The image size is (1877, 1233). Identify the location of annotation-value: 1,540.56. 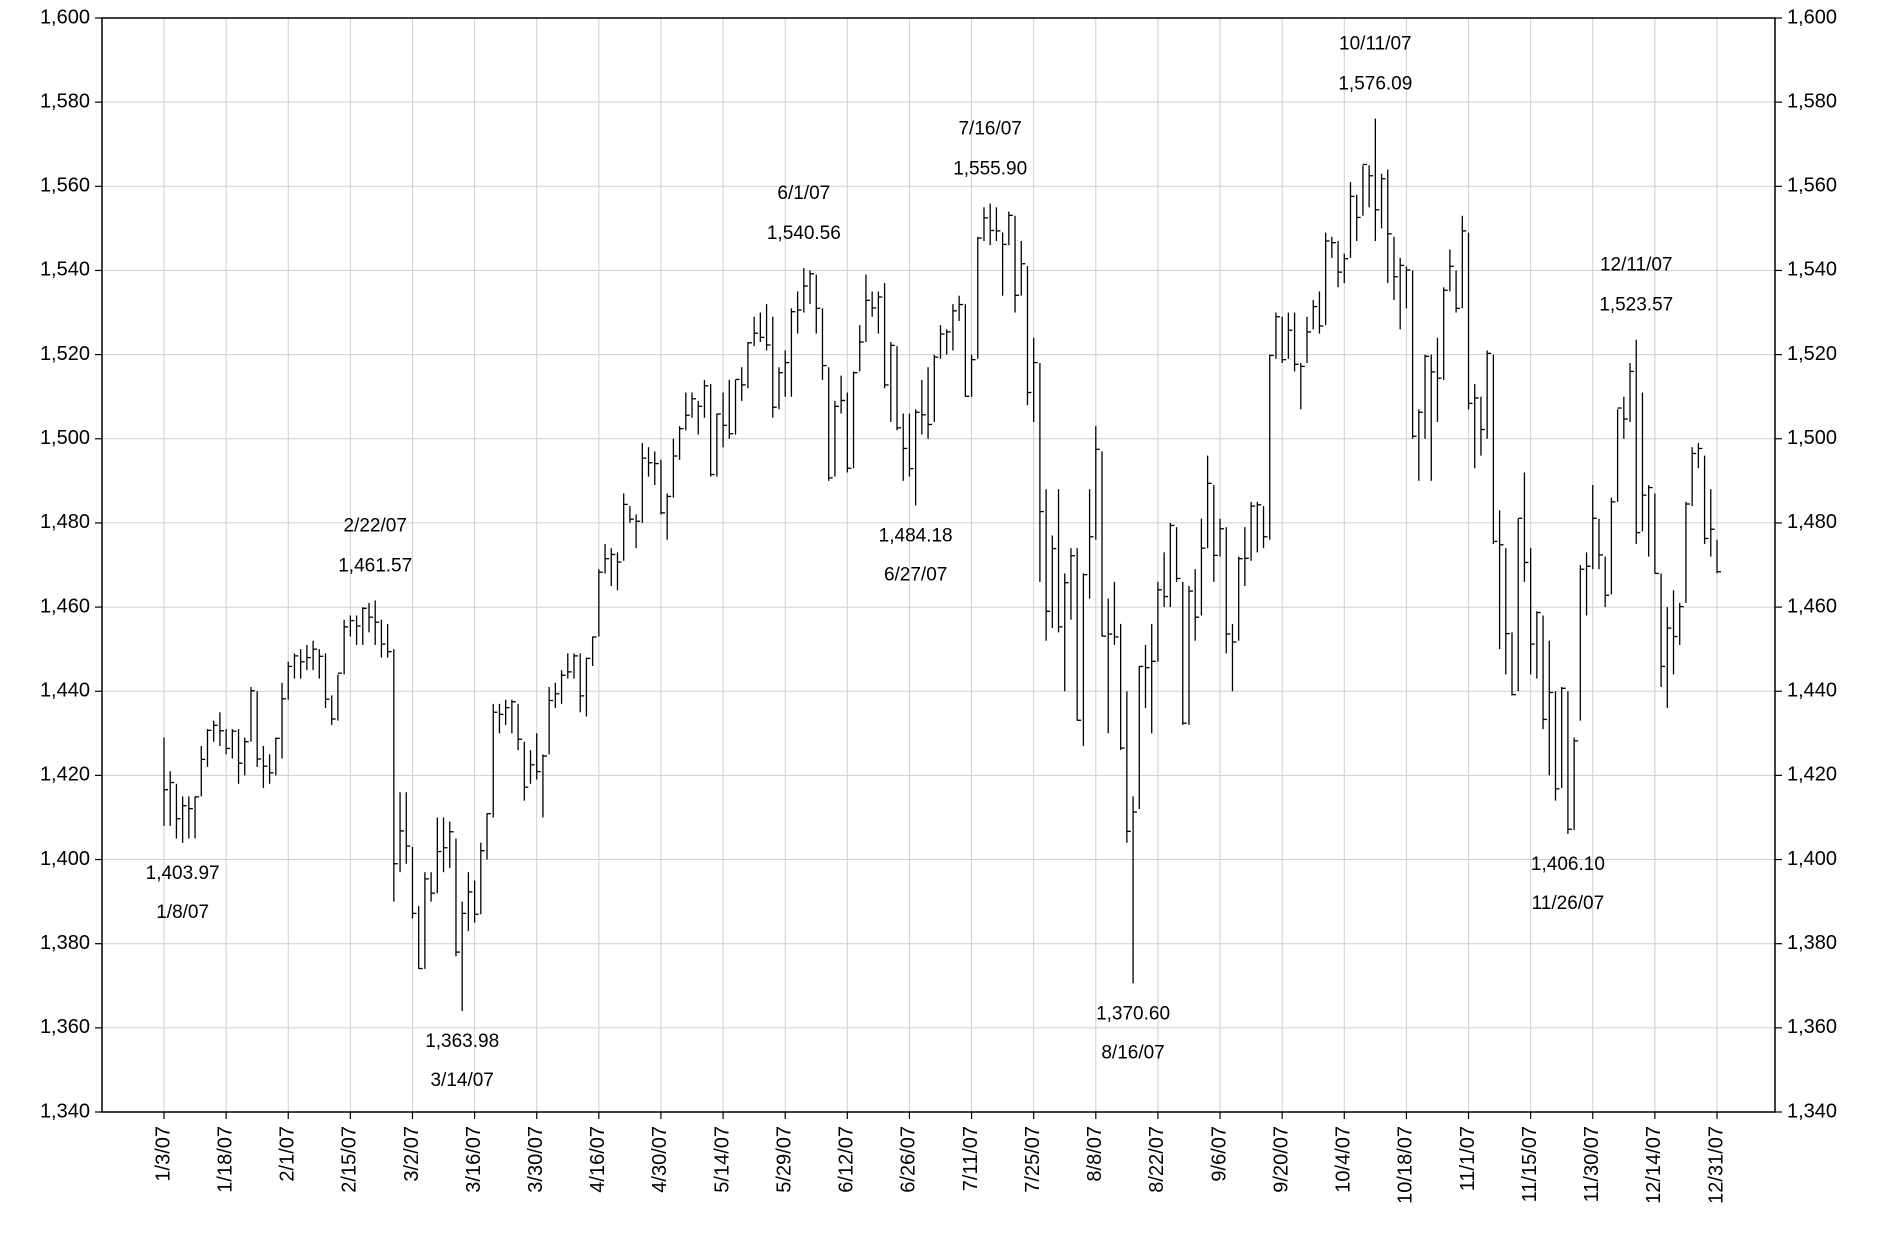
(804, 233).